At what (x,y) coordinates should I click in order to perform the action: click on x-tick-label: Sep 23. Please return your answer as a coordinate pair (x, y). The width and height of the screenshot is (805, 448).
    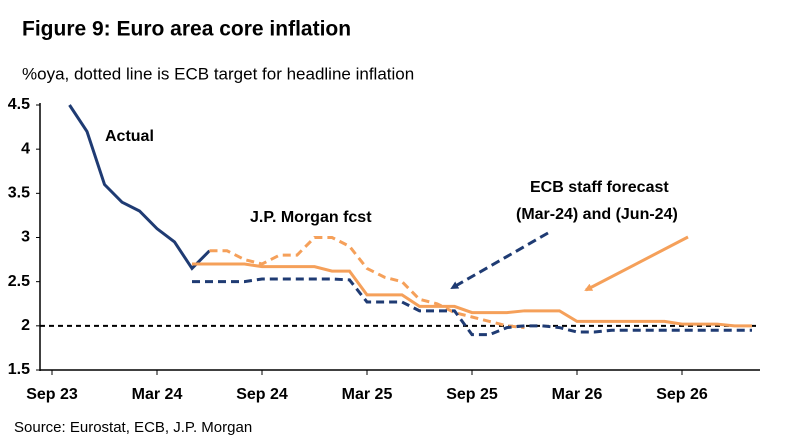
    Looking at the image, I should click on (52, 394).